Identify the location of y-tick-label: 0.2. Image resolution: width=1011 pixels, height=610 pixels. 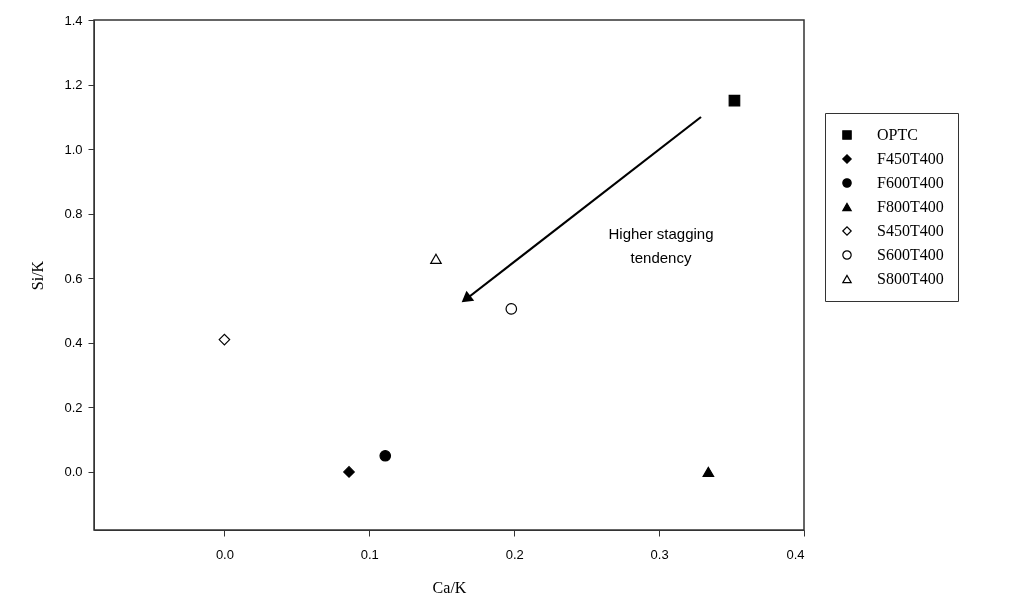
(73, 407).